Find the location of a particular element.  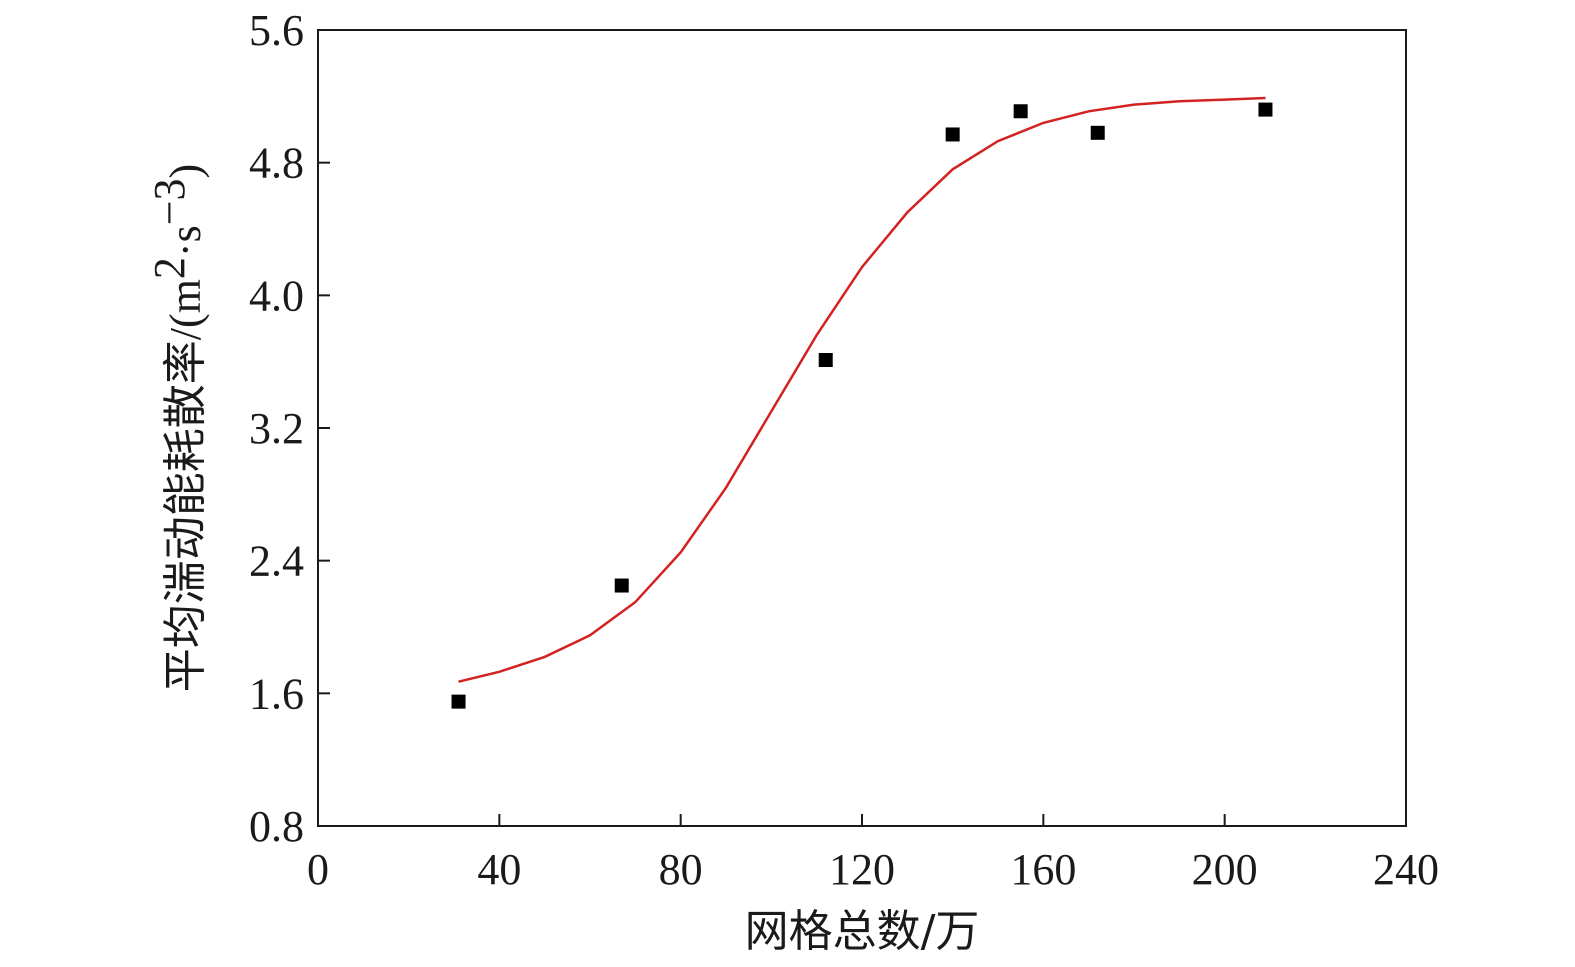

y-tick-label: 3.2 is located at coordinates (276, 428).